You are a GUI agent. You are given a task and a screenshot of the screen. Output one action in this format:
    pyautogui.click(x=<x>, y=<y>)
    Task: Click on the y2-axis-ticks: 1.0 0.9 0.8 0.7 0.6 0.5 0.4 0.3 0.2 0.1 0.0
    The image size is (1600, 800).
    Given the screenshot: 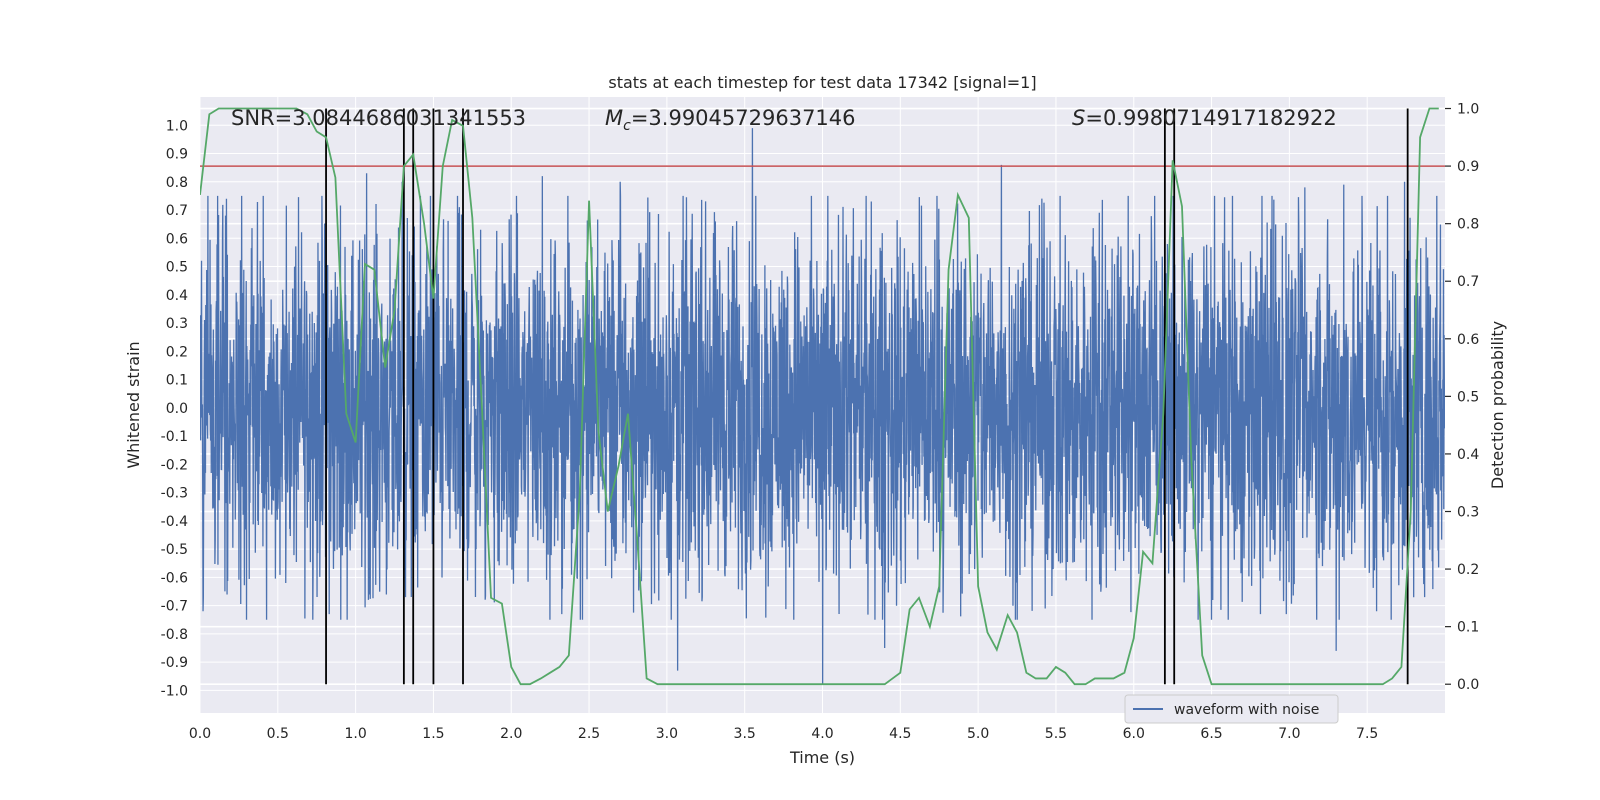 What is the action you would take?
    pyautogui.click(x=1462, y=397)
    